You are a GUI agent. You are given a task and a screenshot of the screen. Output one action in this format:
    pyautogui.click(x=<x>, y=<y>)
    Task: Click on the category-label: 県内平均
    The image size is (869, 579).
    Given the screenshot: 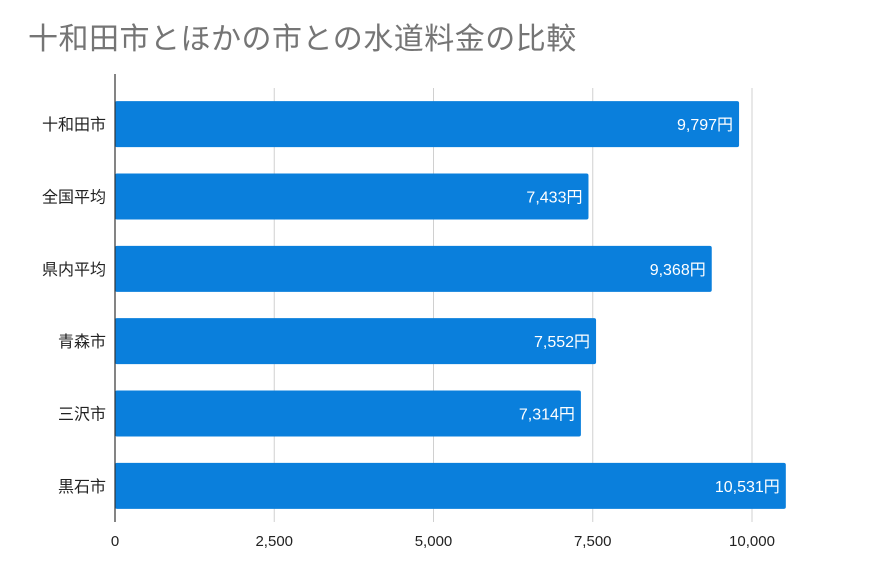 What is the action you would take?
    pyautogui.click(x=74, y=269)
    